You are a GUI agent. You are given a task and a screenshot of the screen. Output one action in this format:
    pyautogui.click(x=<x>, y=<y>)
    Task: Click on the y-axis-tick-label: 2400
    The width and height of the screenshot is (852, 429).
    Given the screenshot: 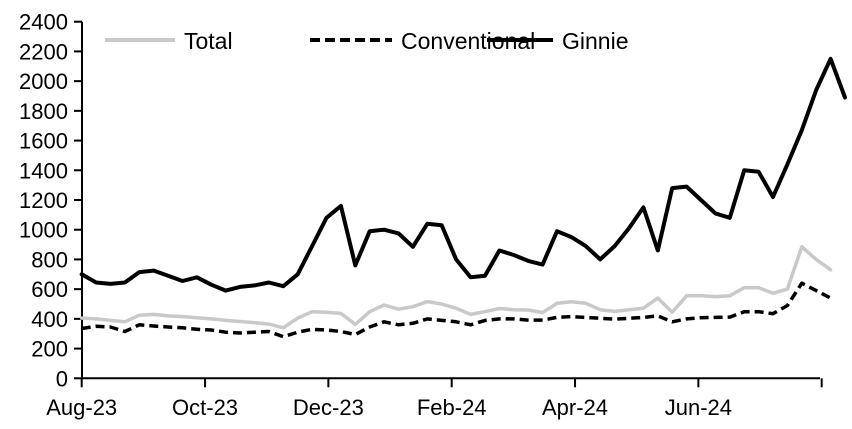 What is the action you would take?
    pyautogui.click(x=43, y=22)
    